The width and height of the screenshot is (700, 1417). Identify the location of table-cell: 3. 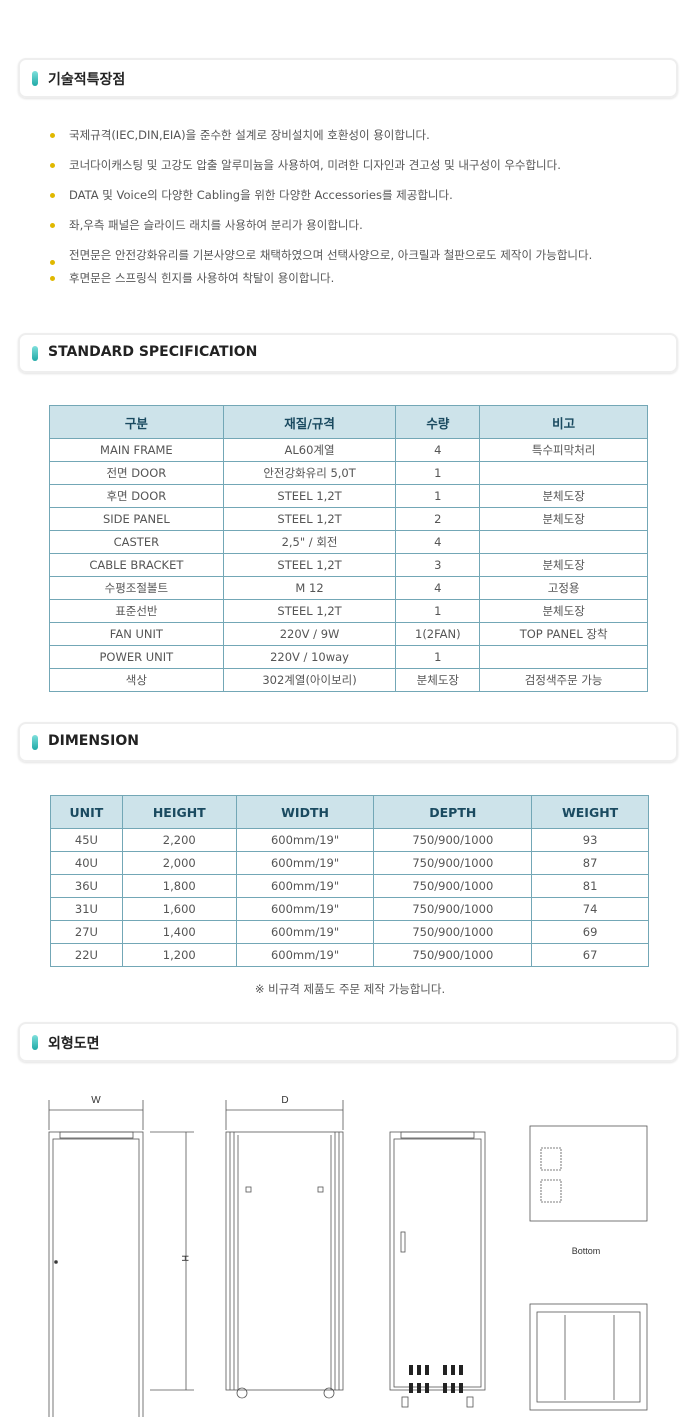
(438, 565).